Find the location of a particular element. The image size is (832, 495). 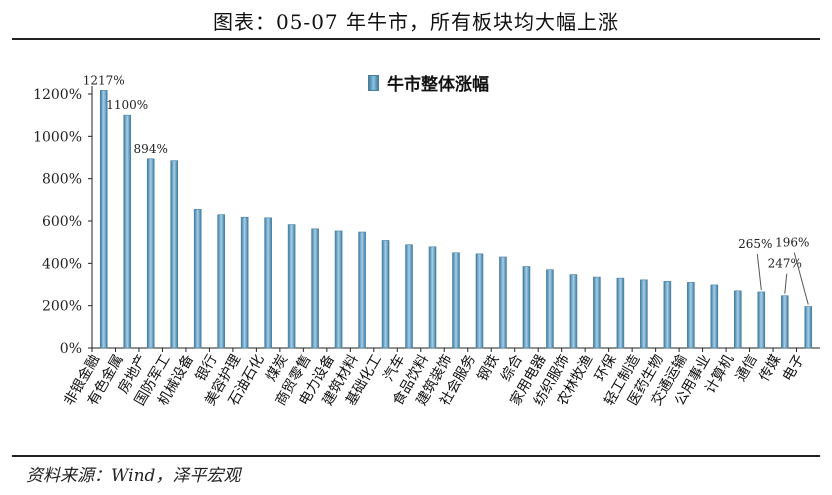

y-tick-label: 1200% is located at coordinates (57, 95).